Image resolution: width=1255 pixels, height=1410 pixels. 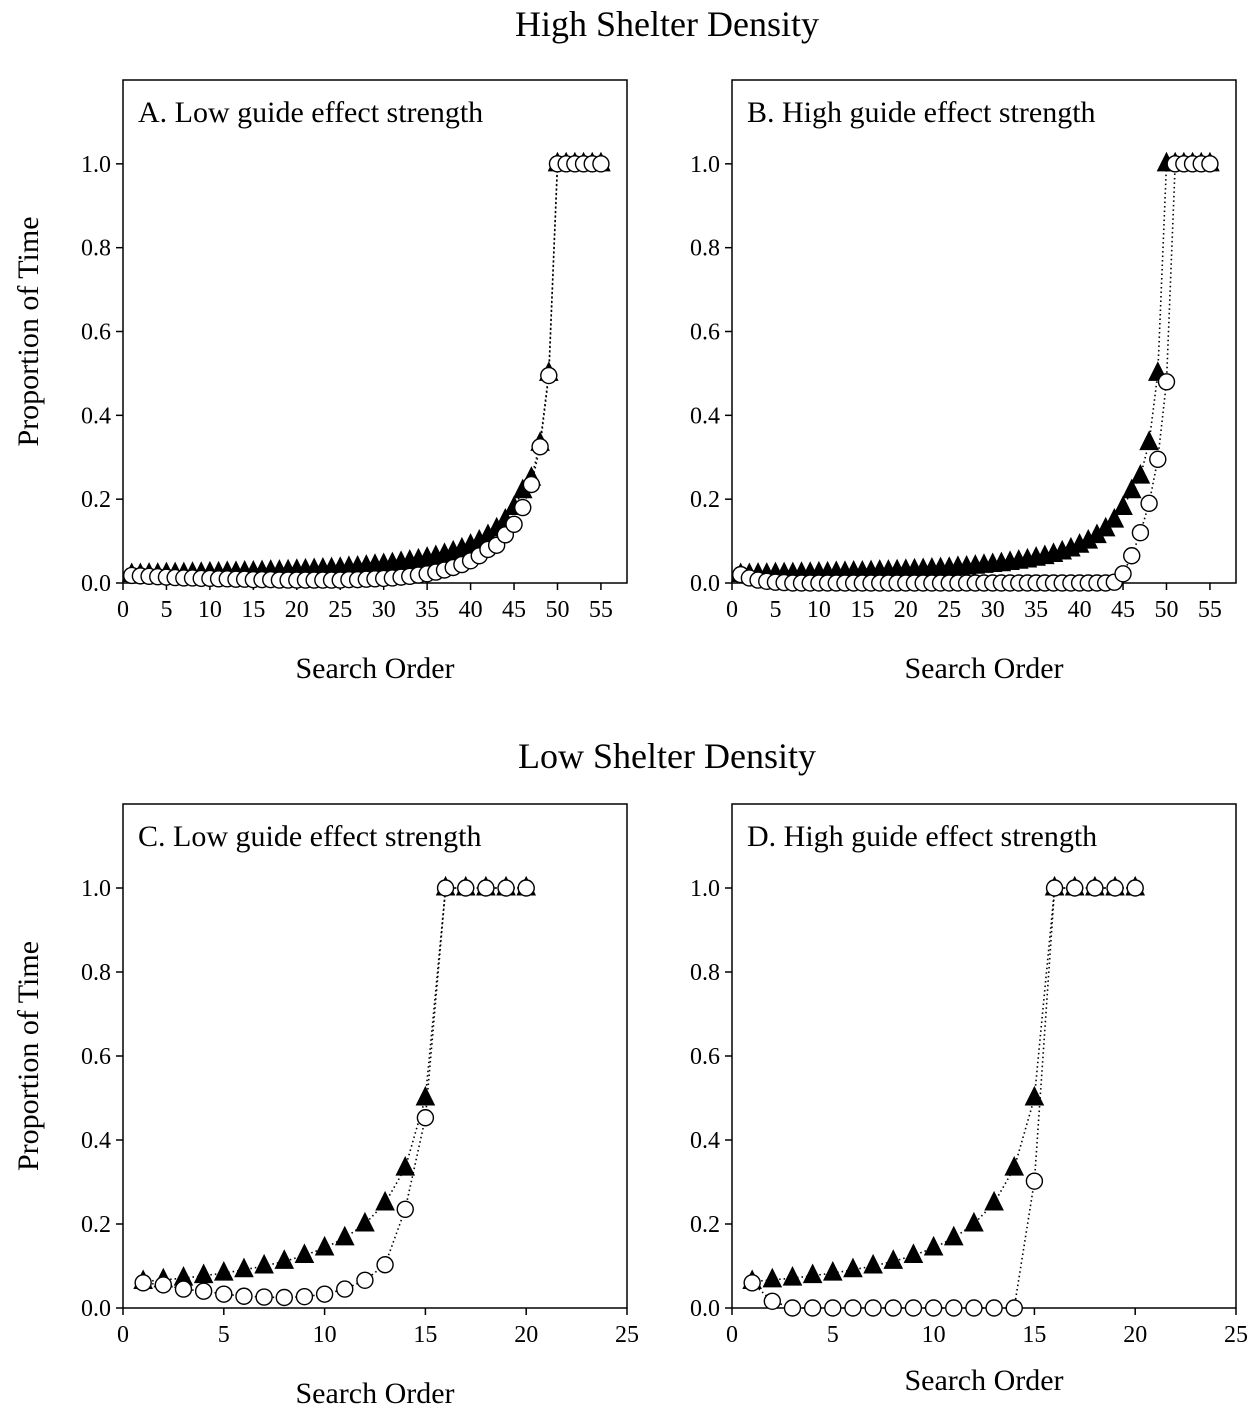 I want to click on x-tick-label: 35, so click(x=427, y=610).